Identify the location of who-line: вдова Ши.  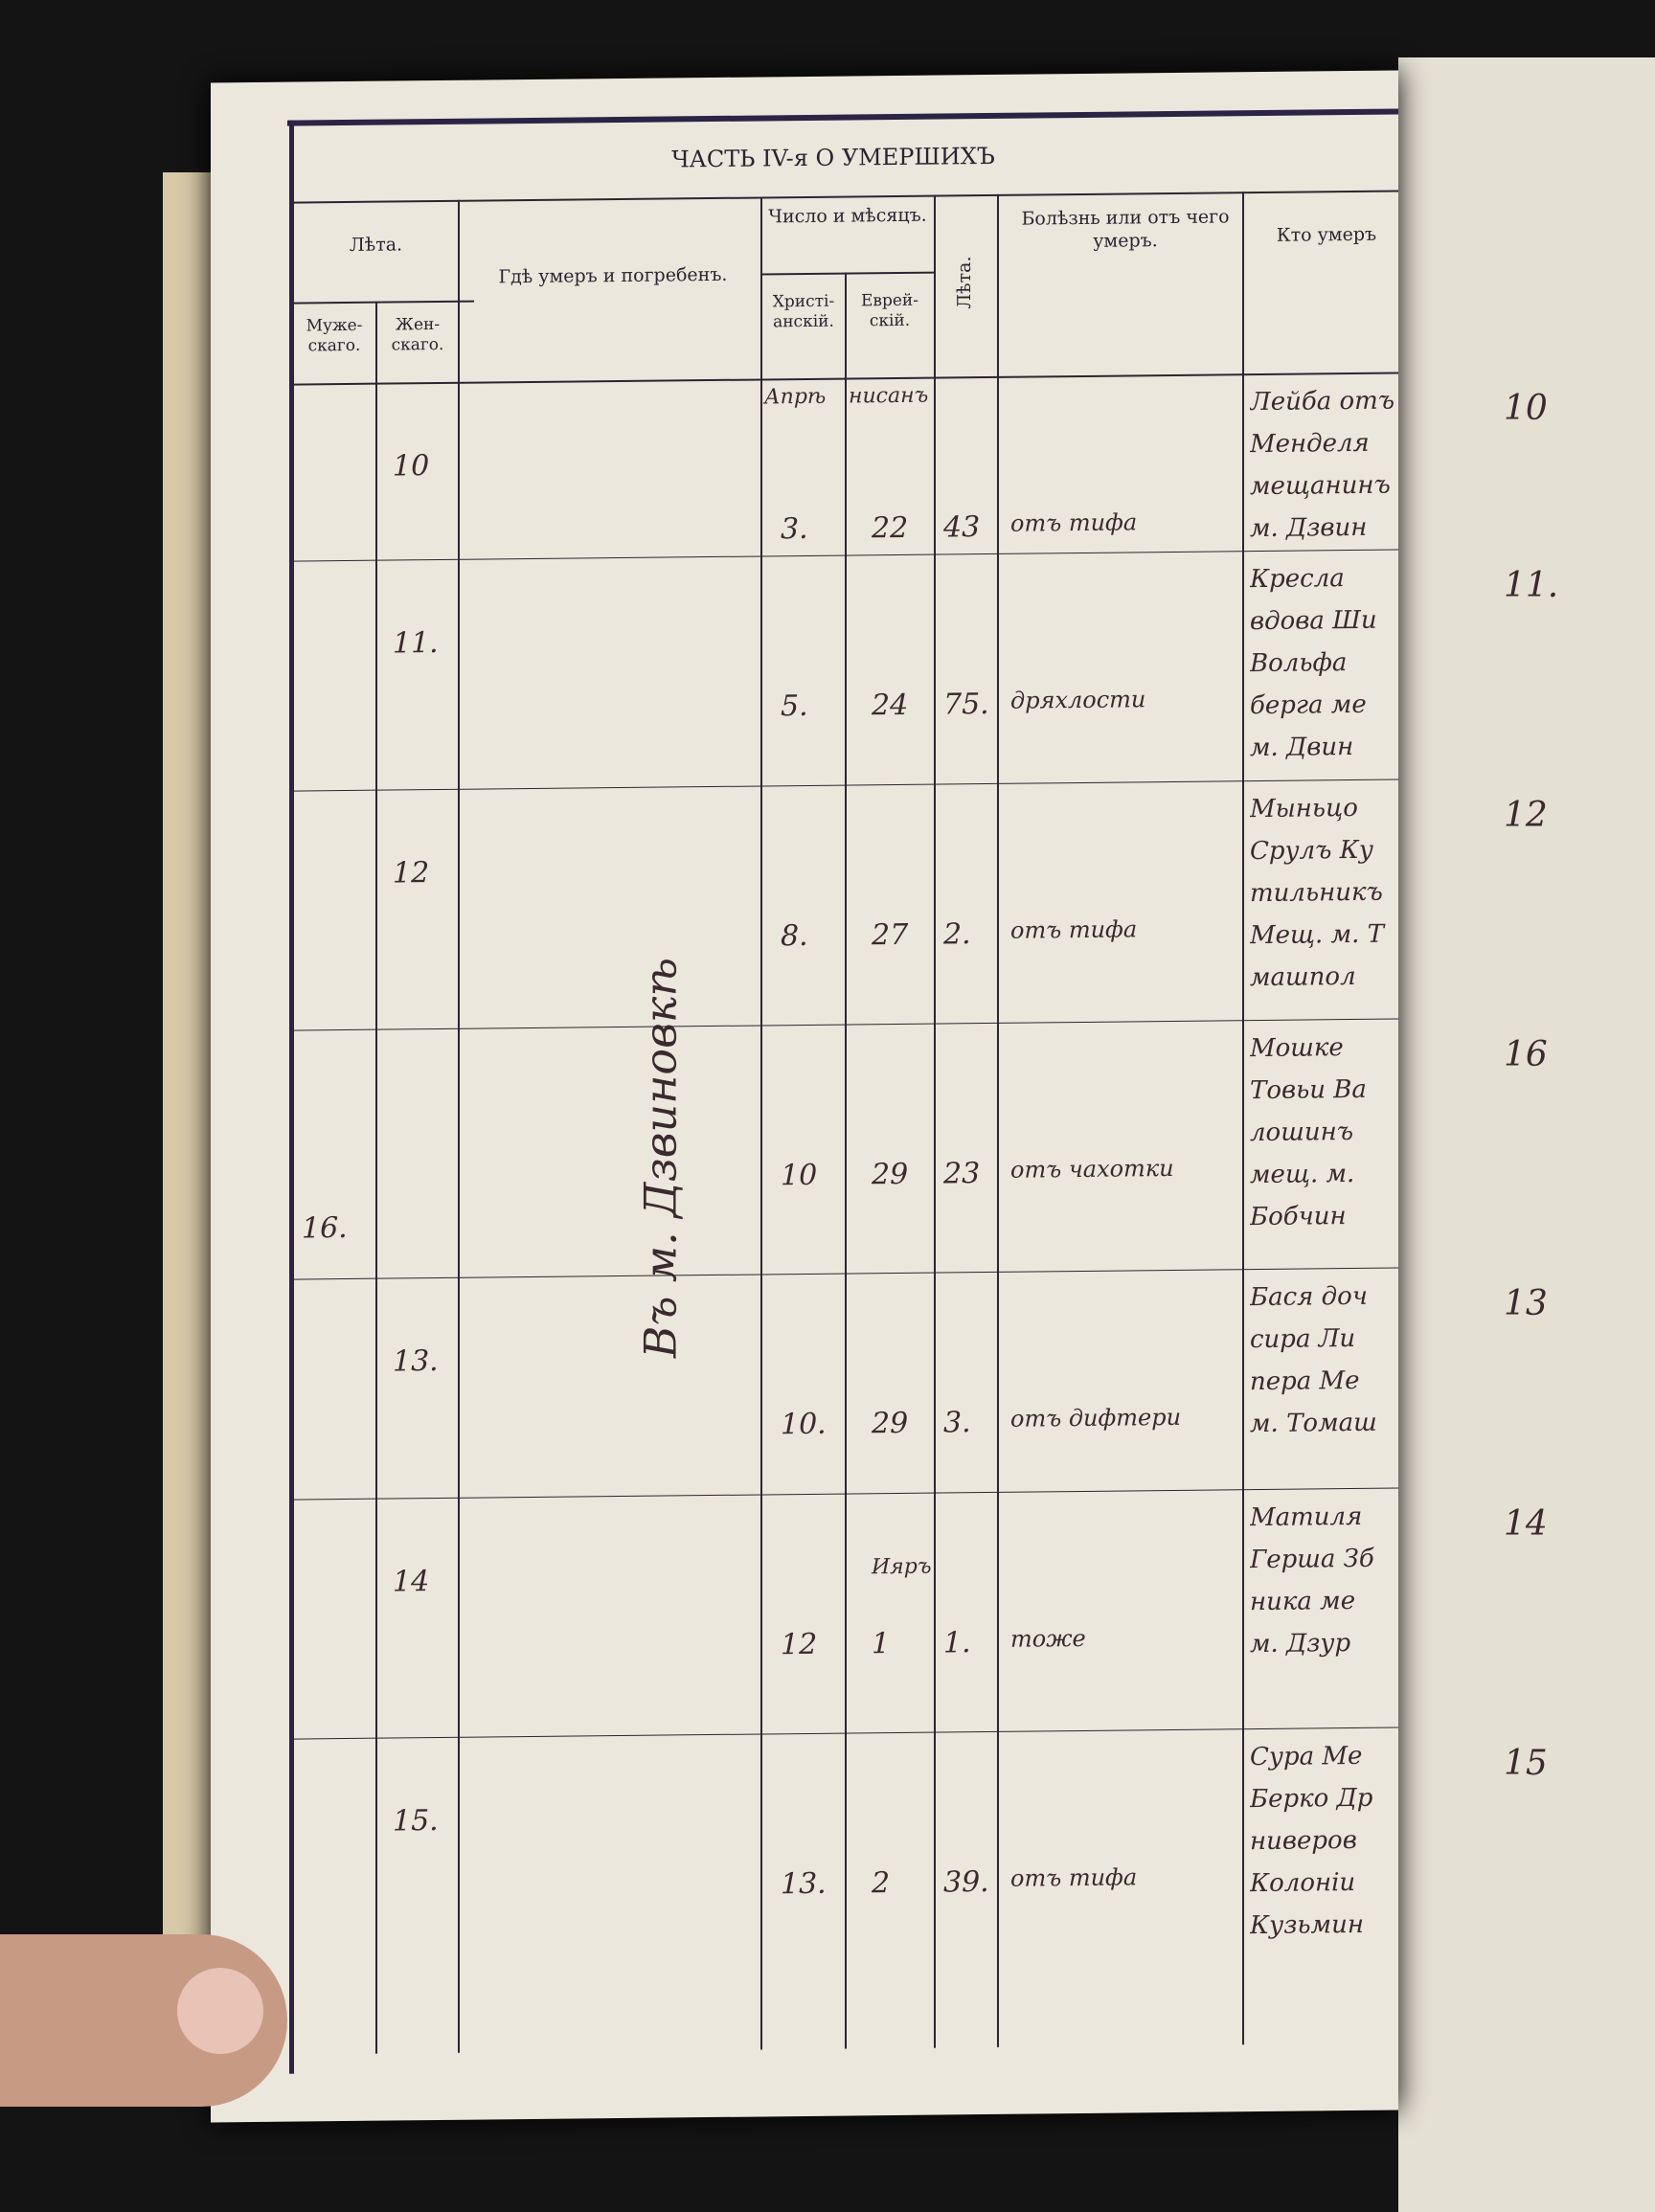
(1313, 621).